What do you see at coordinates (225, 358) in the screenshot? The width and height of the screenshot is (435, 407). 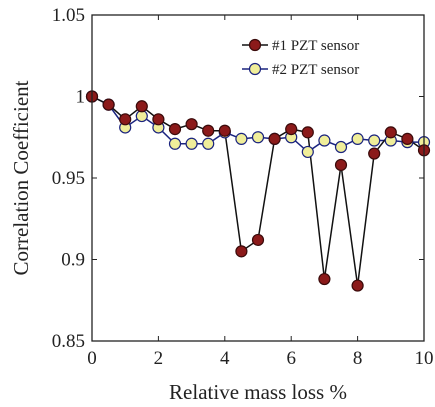 I see `x-tick-label: 4` at bounding box center [225, 358].